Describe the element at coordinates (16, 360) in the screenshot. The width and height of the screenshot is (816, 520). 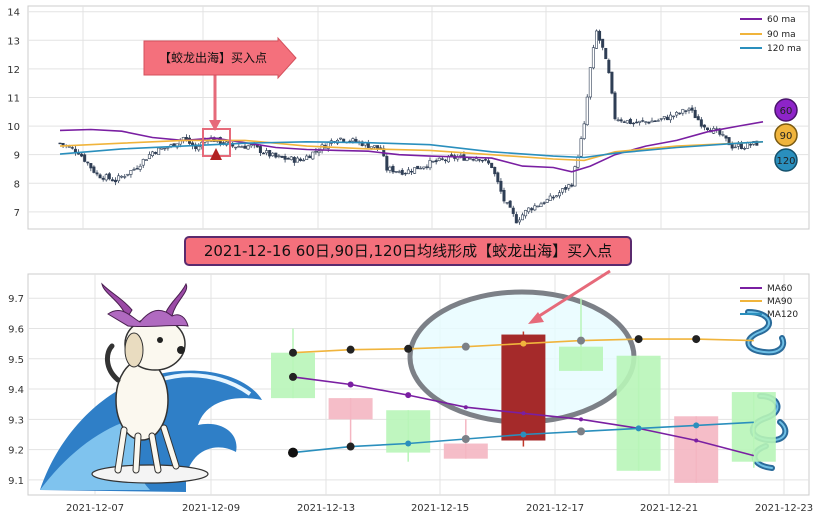
I see `zoom-y-tick-label: 9.5` at that location.